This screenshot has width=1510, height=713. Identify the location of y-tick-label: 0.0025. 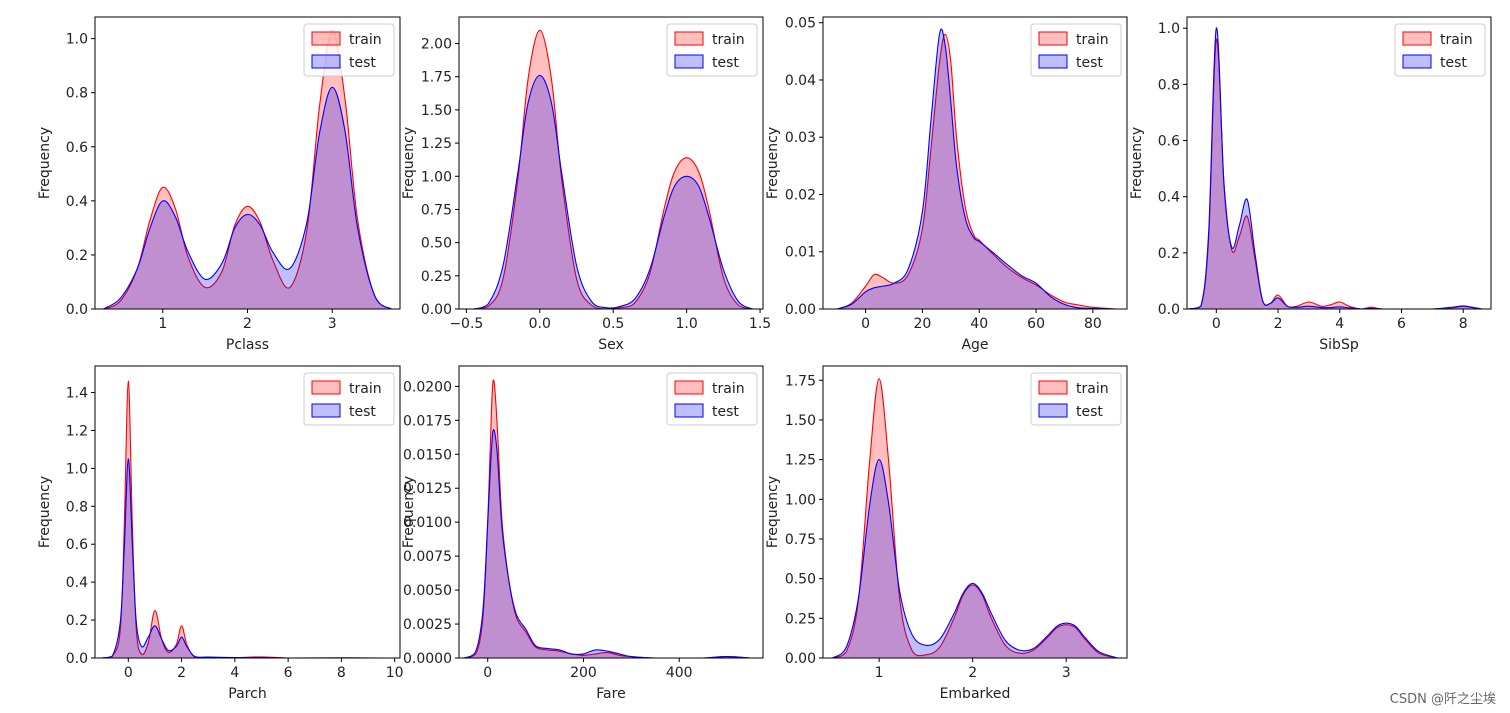
(427, 625).